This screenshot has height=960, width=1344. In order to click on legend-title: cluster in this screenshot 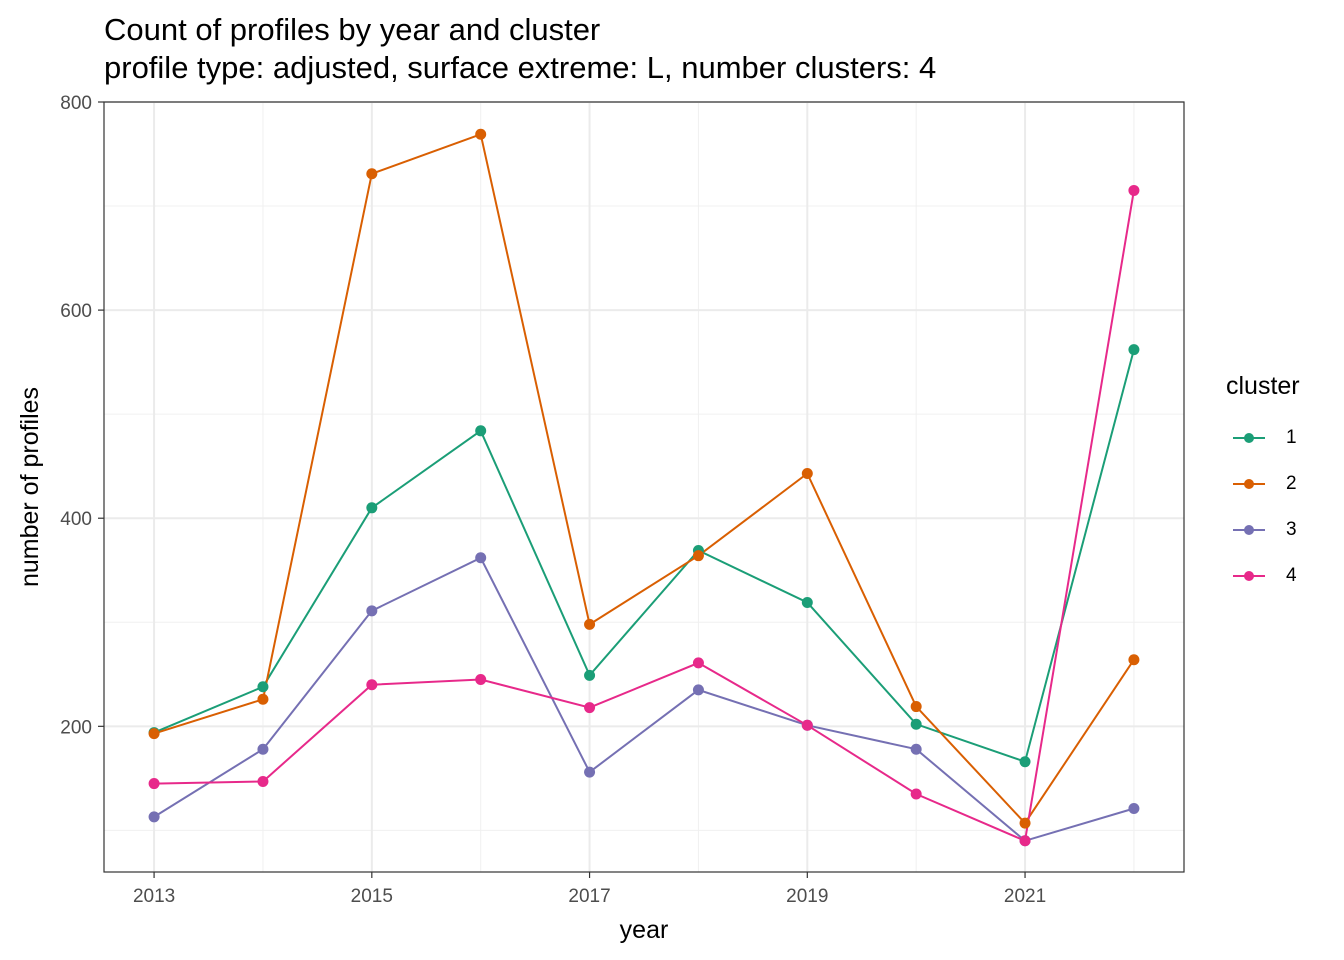, I will do `click(1263, 386)`.